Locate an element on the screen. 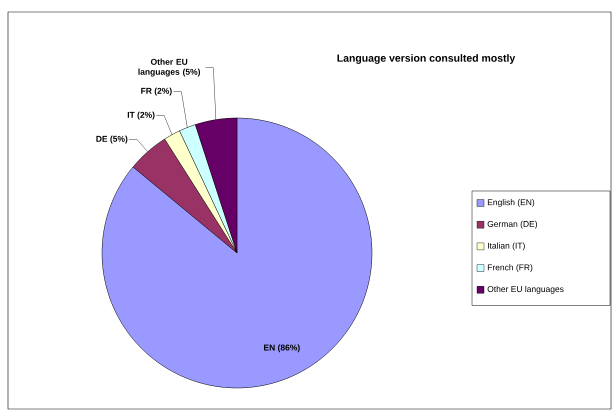 This screenshot has width=613, height=414. chart-title: Language version consulted mostly is located at coordinates (426, 59).